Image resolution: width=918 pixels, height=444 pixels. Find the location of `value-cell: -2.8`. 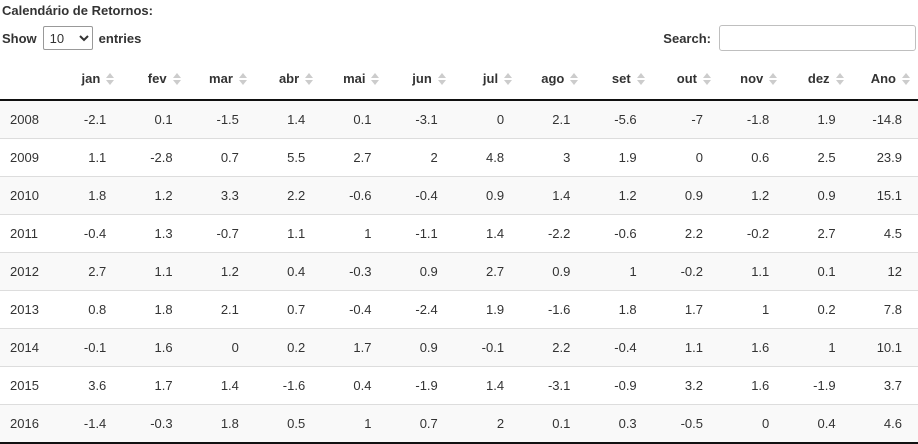

value-cell: -2.8 is located at coordinates (155, 157).